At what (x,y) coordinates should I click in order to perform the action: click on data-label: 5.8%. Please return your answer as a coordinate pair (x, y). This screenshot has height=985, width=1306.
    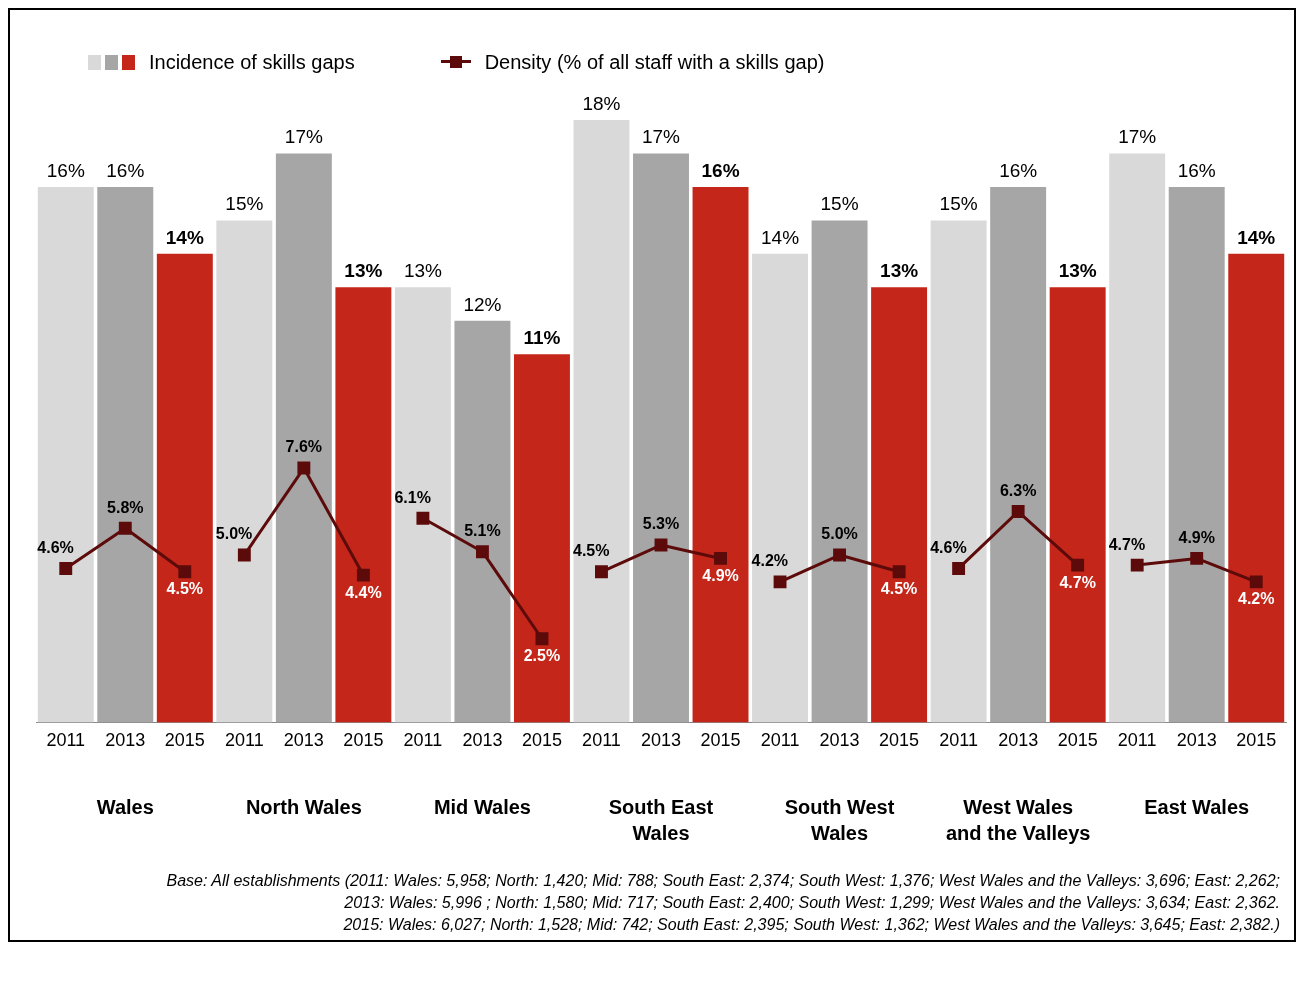
    Looking at the image, I should click on (125, 507).